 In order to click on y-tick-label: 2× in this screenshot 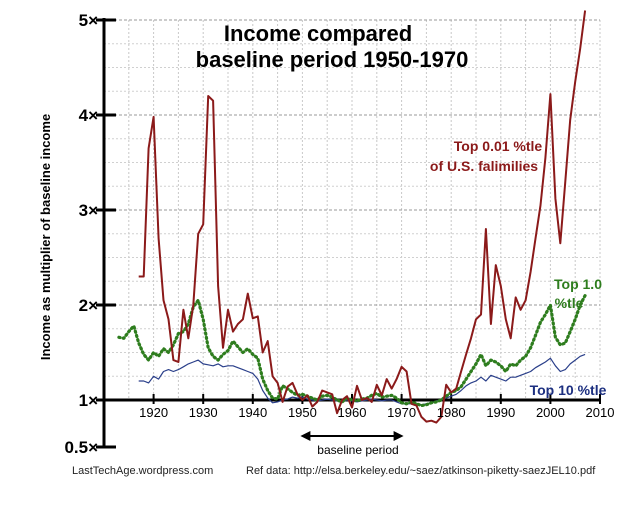, I will do `click(88, 305)`.